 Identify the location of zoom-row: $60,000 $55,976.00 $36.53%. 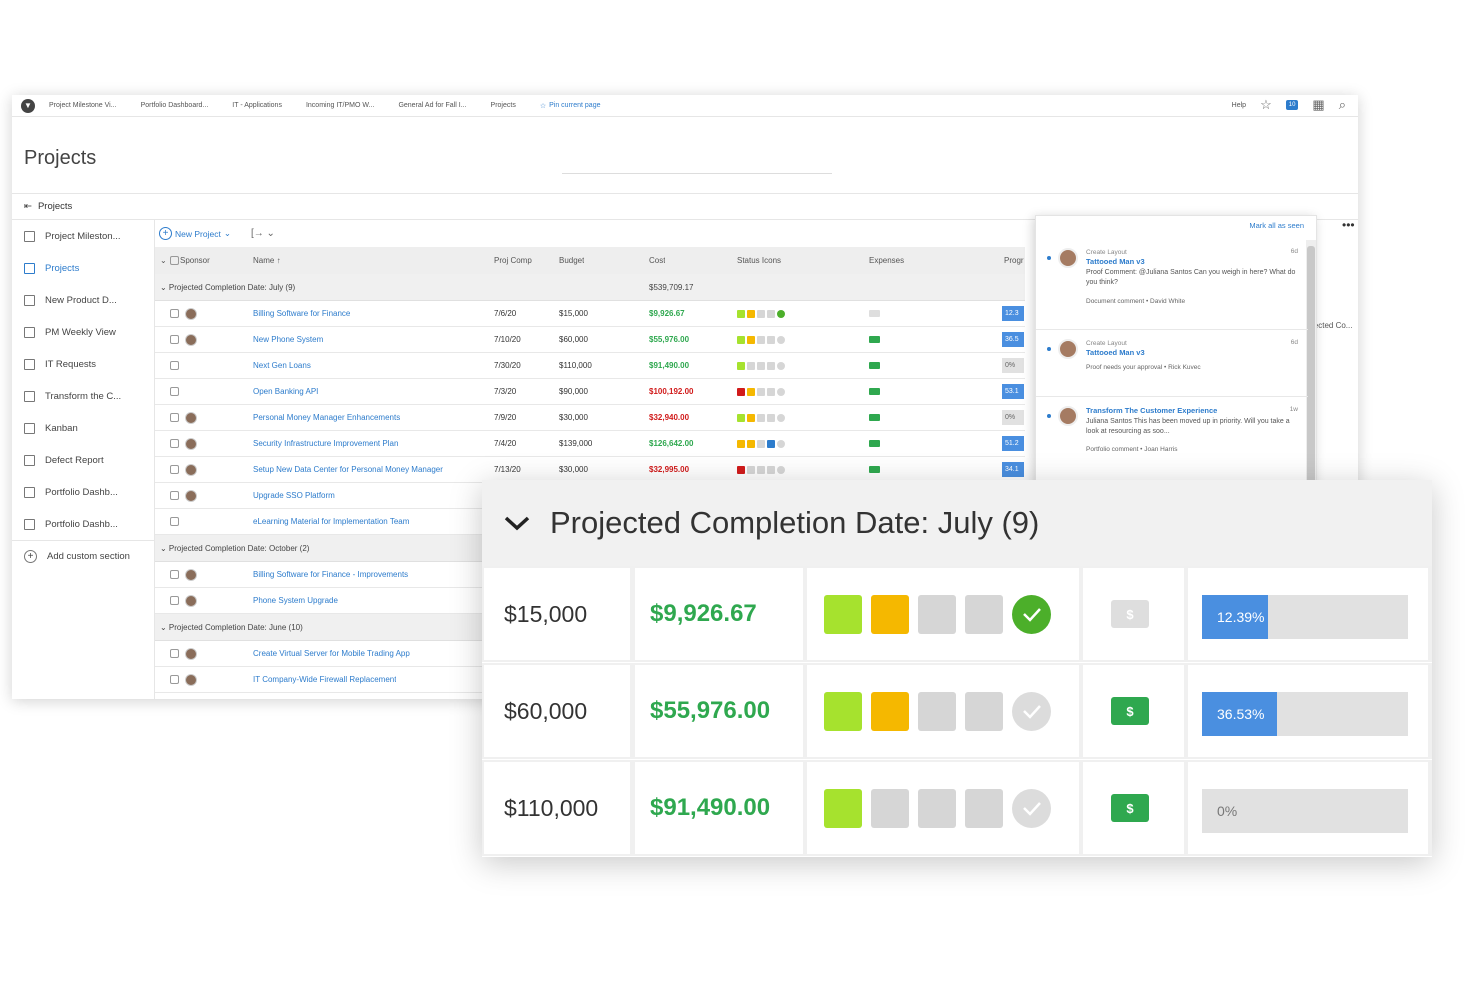
(957, 711).